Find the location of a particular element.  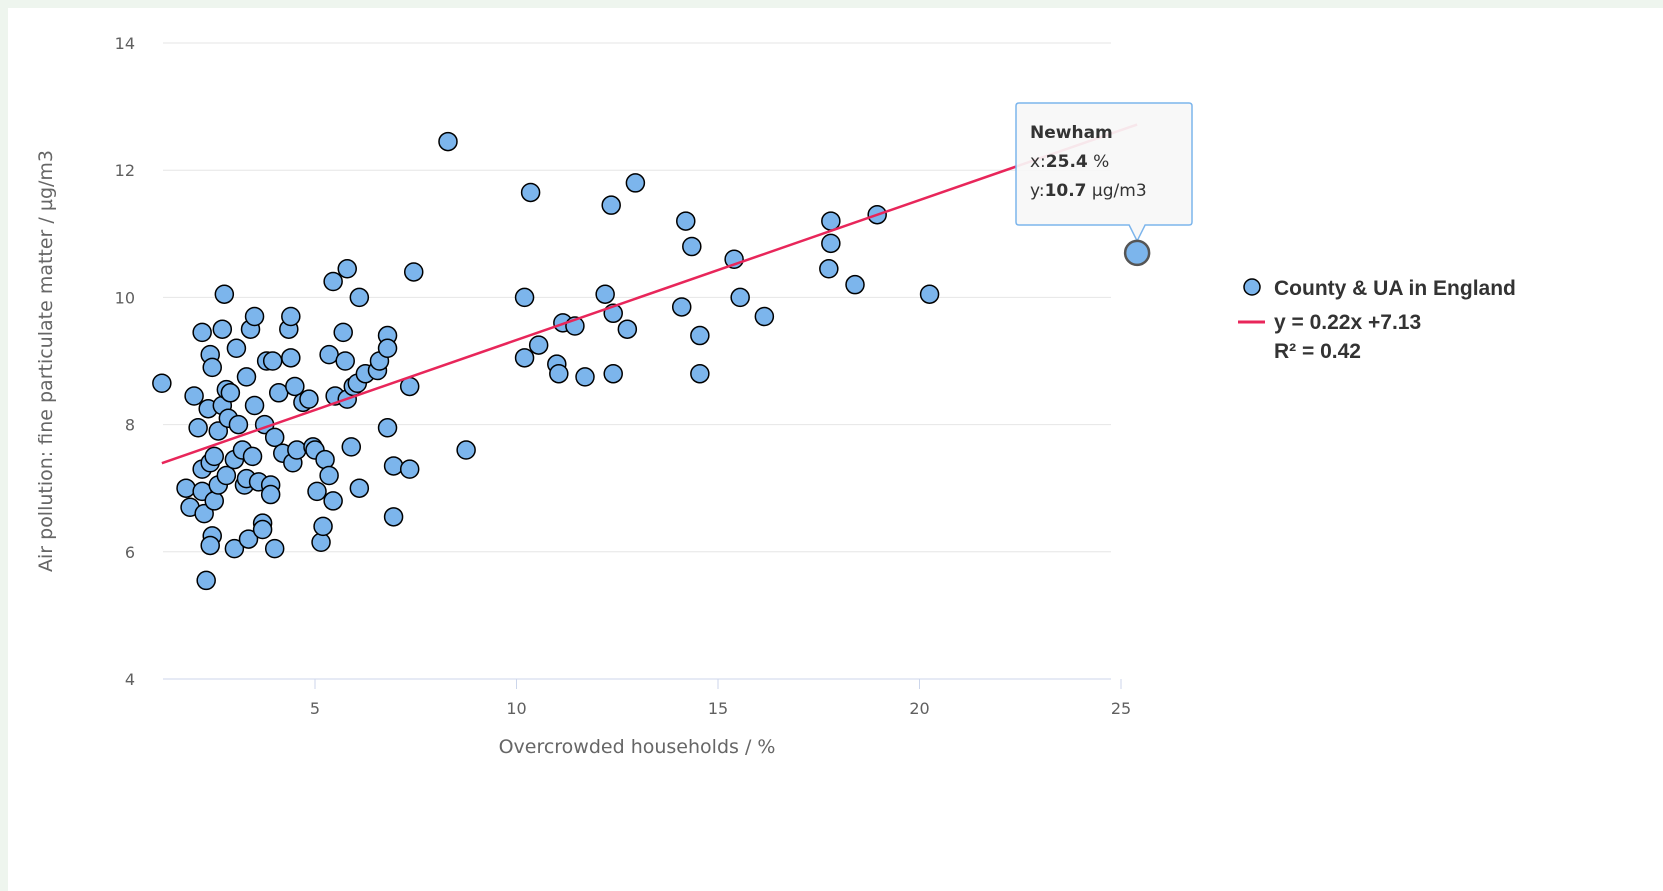

legend-trendline-equation: y = 0.22x +7.13 is located at coordinates (1347, 322).